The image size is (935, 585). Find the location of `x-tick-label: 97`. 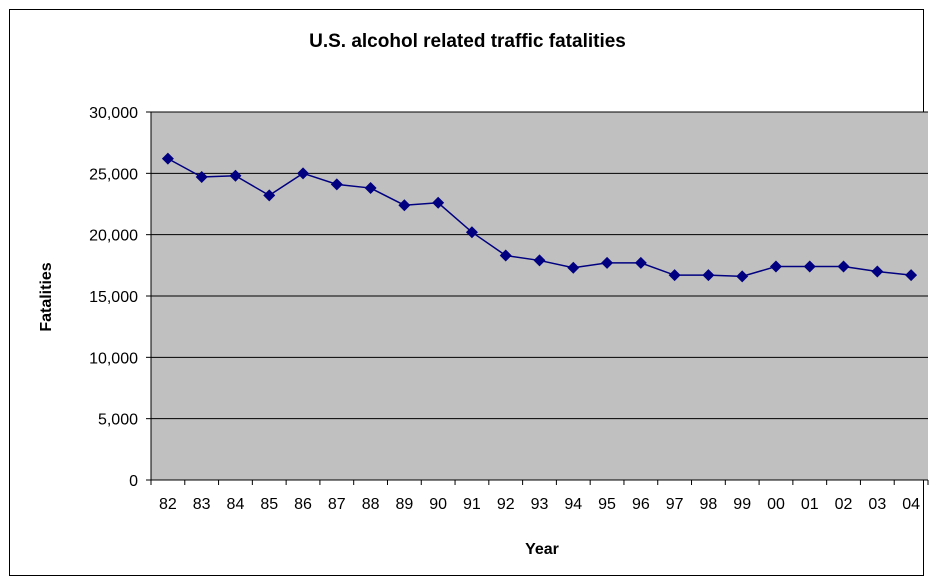

x-tick-label: 97 is located at coordinates (675, 504).